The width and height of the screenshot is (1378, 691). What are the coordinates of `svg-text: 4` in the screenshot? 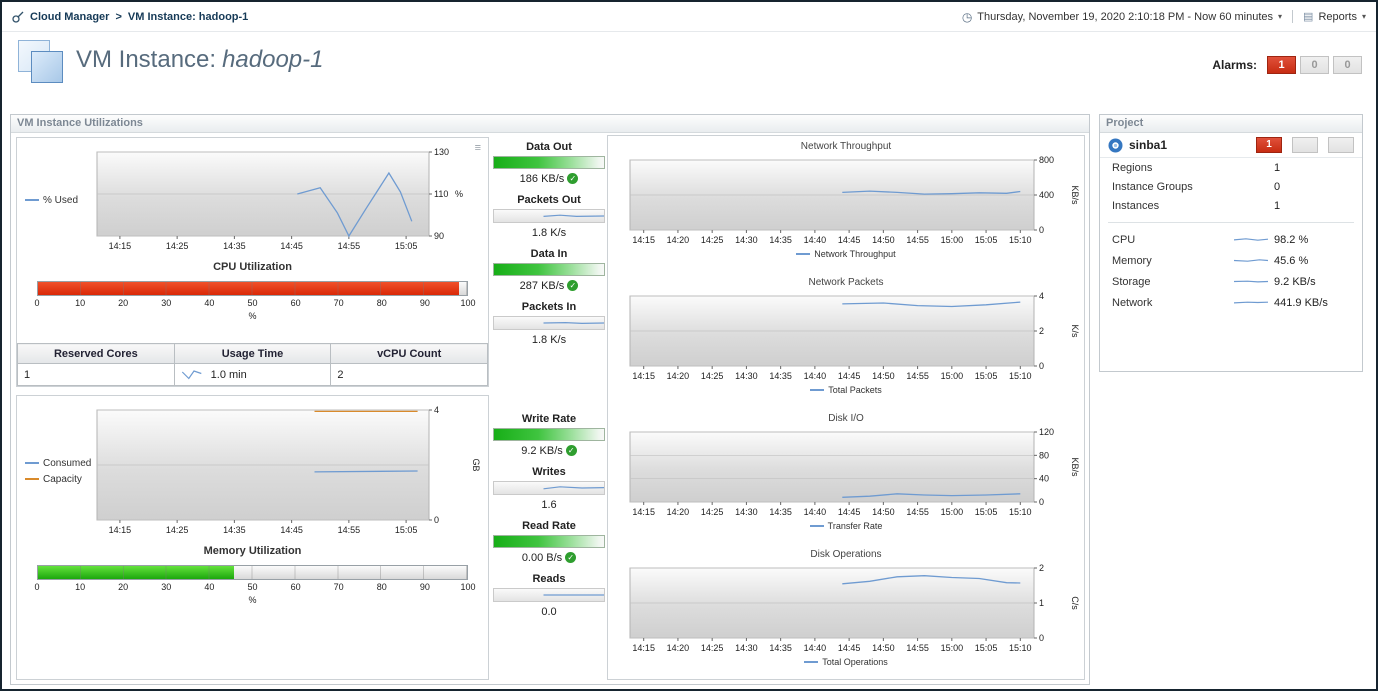 It's located at (1041, 296).